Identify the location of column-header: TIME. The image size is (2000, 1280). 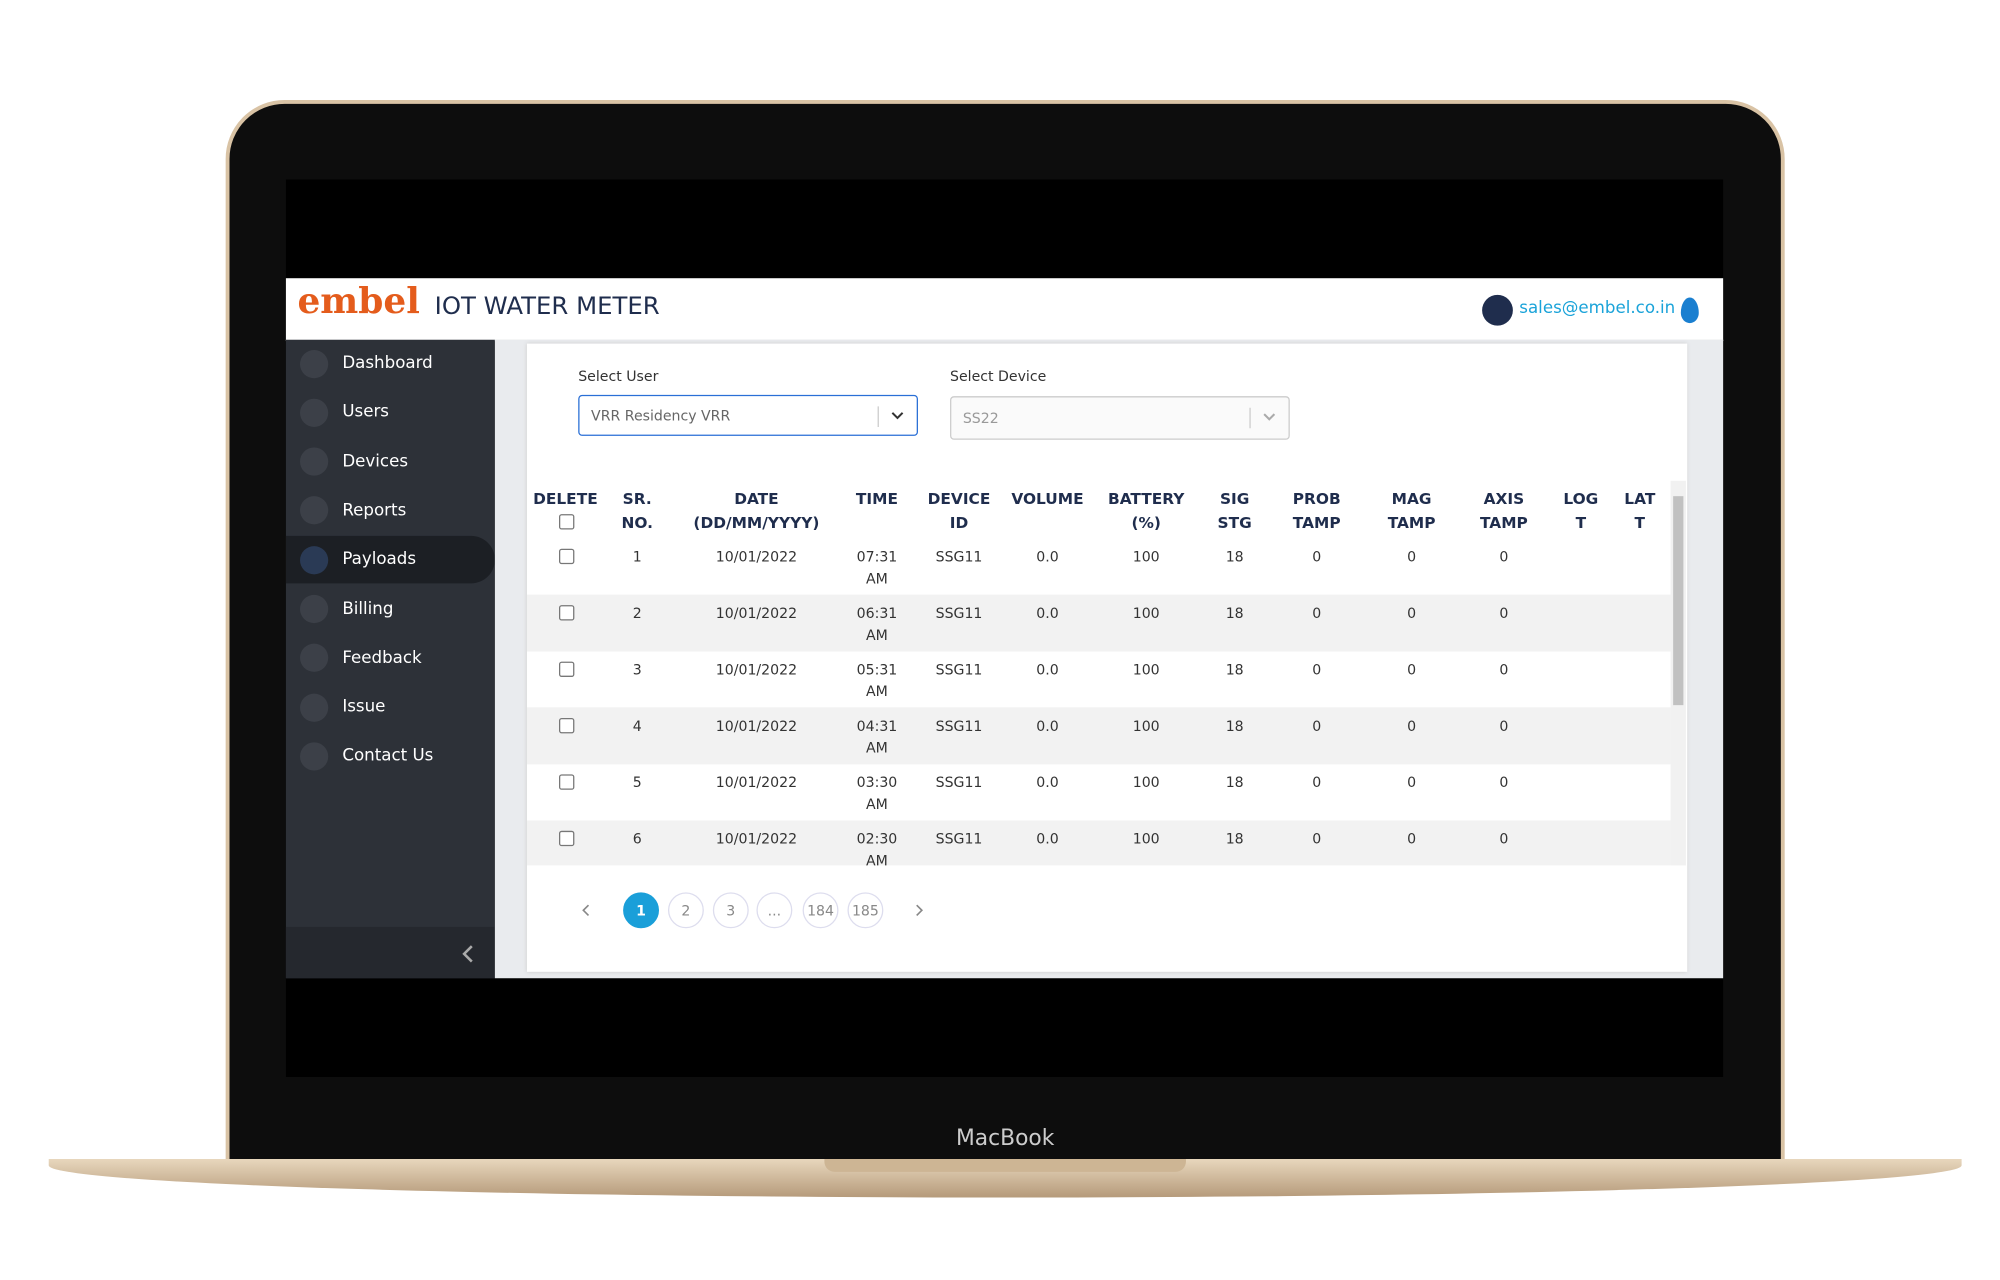
(876, 498).